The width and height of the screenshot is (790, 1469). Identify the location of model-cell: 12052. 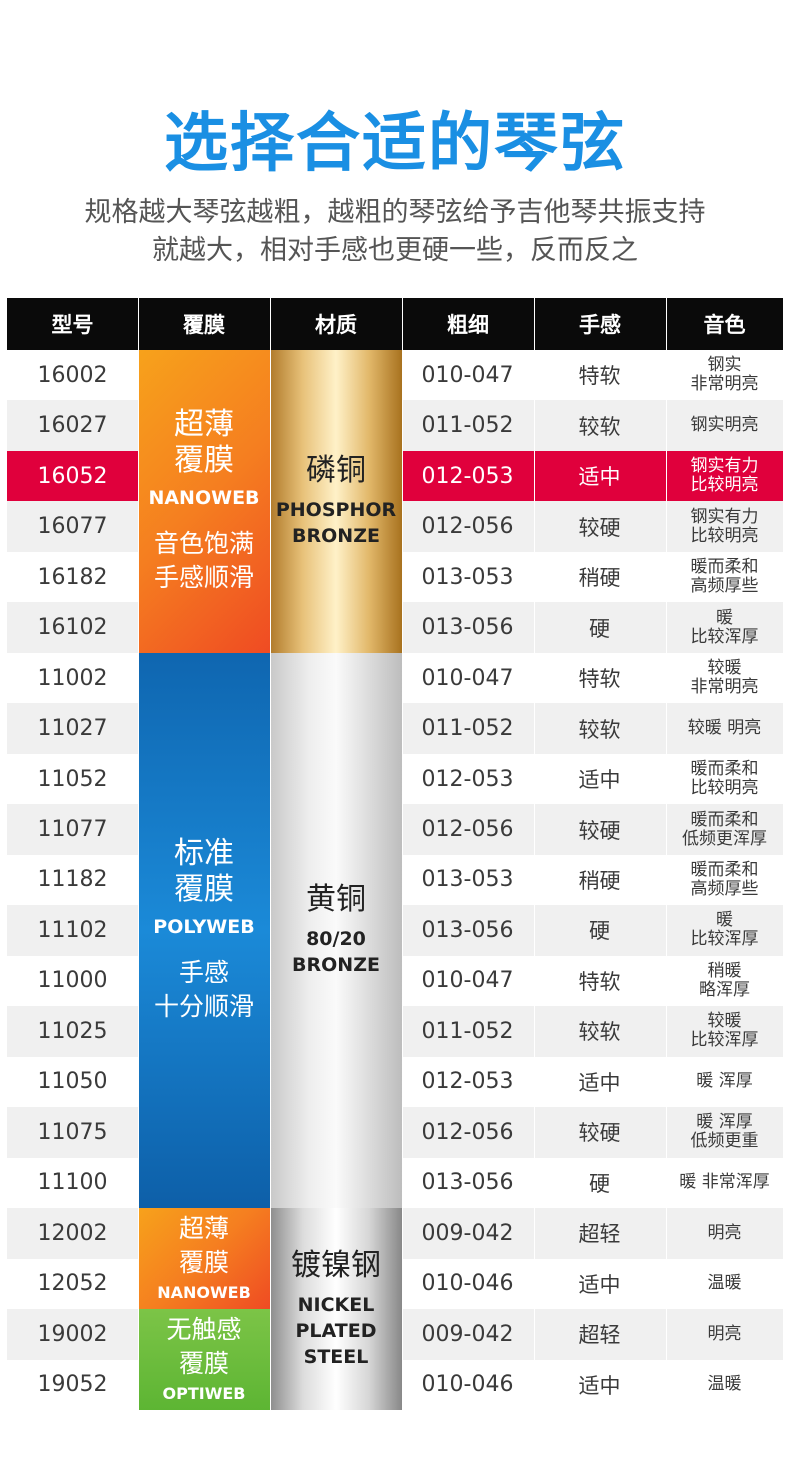
(72, 1284).